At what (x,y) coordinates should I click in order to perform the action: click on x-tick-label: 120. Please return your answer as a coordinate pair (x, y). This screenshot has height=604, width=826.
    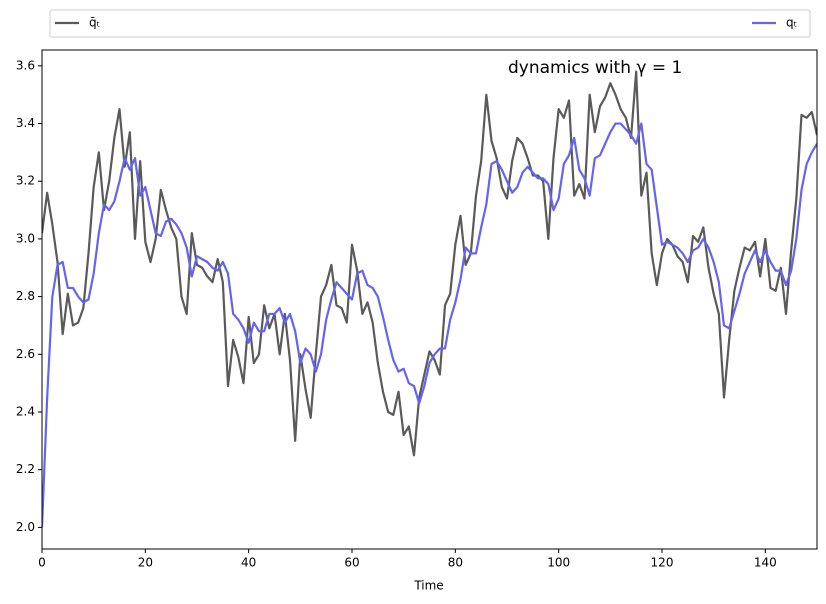
    Looking at the image, I should click on (662, 563).